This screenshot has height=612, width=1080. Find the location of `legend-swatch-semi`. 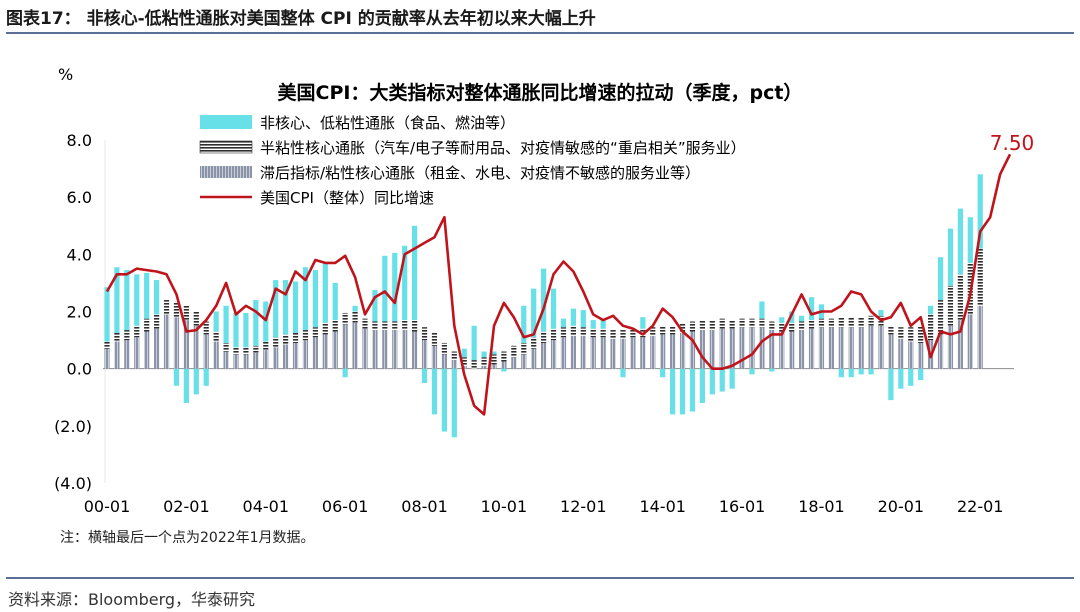

legend-swatch-semi is located at coordinates (226, 147).